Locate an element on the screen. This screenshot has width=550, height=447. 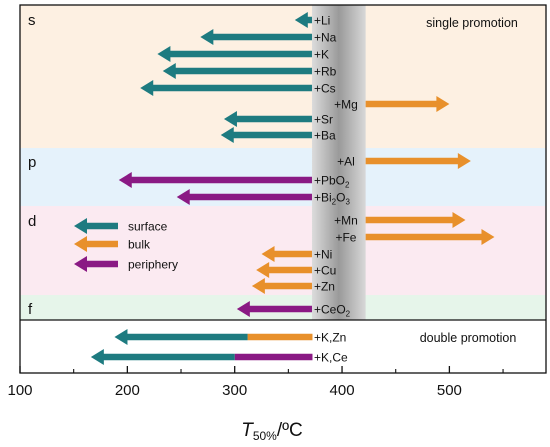
reference-band is located at coordinates (338, 162).